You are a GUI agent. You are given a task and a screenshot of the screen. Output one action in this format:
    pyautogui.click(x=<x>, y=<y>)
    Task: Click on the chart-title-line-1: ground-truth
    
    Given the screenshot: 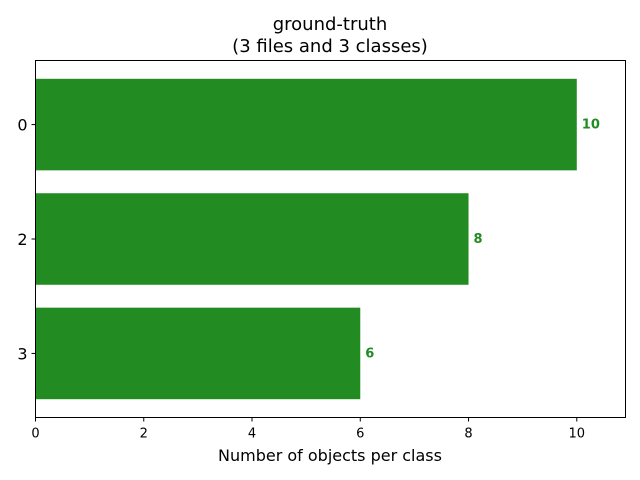 What is the action you would take?
    pyautogui.click(x=330, y=24)
    